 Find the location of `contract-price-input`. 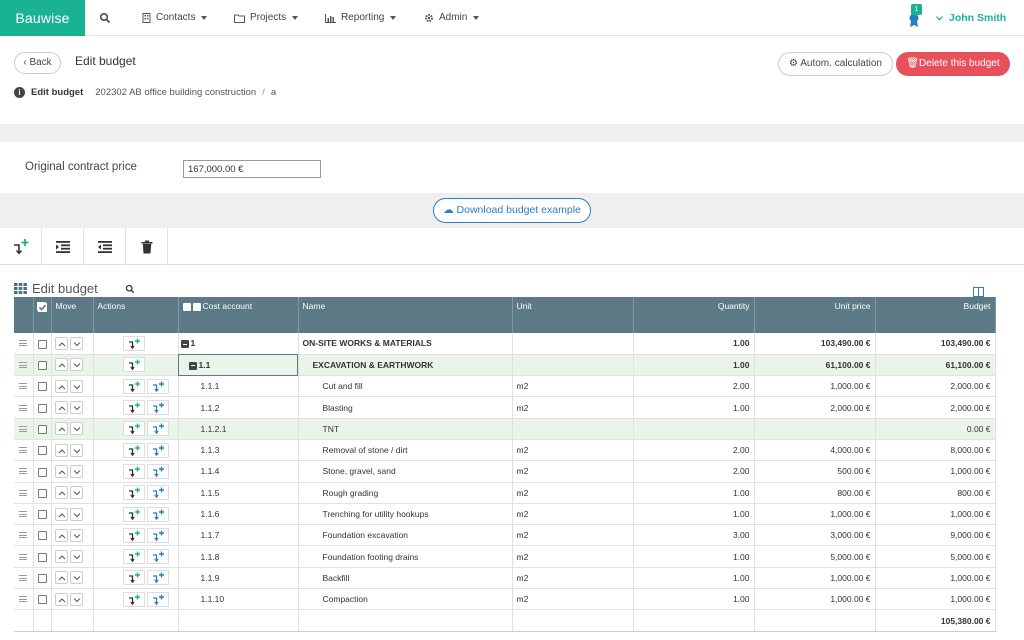

contract-price-input is located at coordinates (252, 169).